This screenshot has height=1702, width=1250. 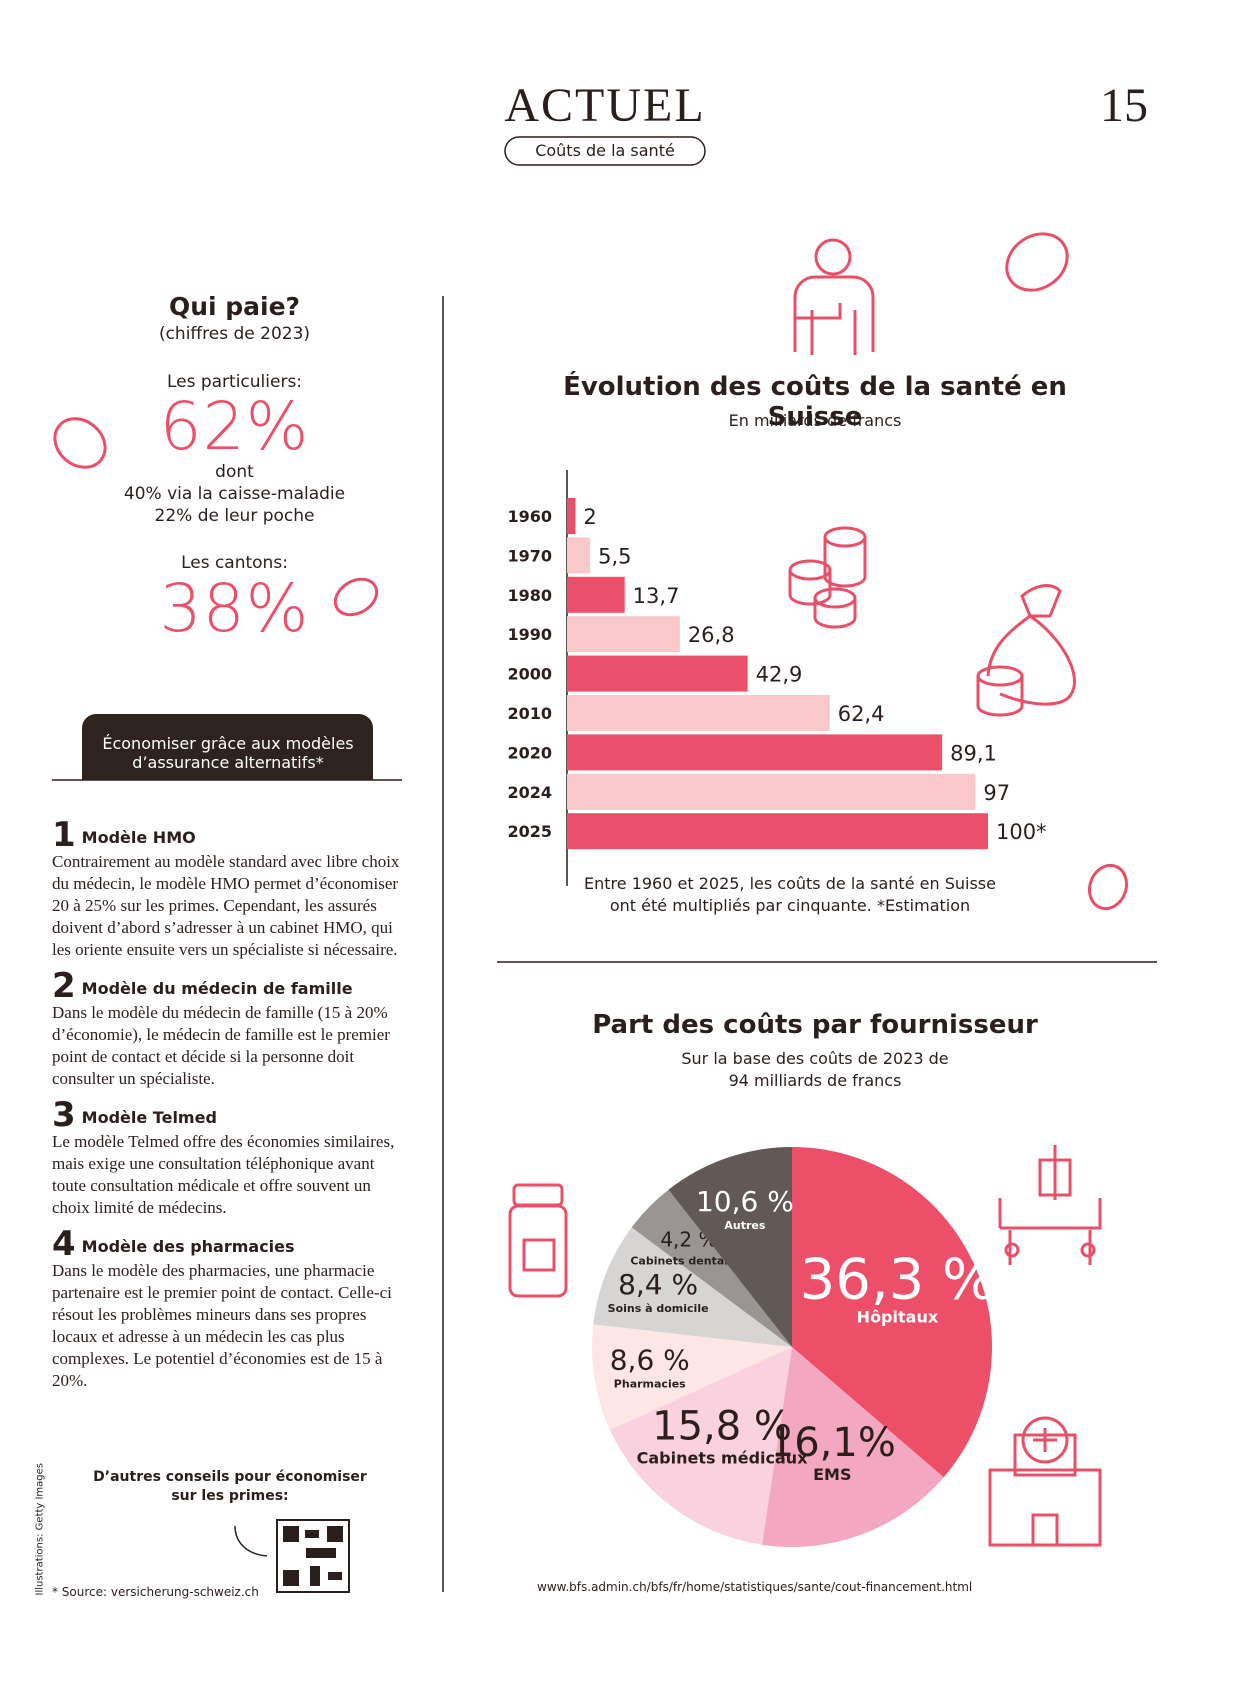 I want to click on y-tick-label: 2000, so click(x=529, y=674).